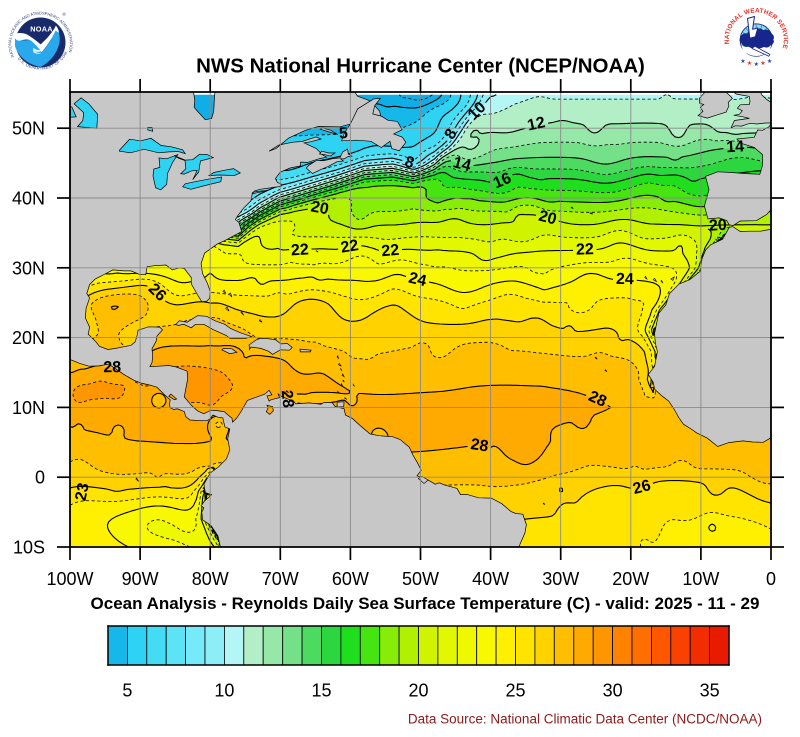 This screenshot has height=737, width=800. Describe the element at coordinates (321, 691) in the screenshot. I see `svg-text: 15` at that location.